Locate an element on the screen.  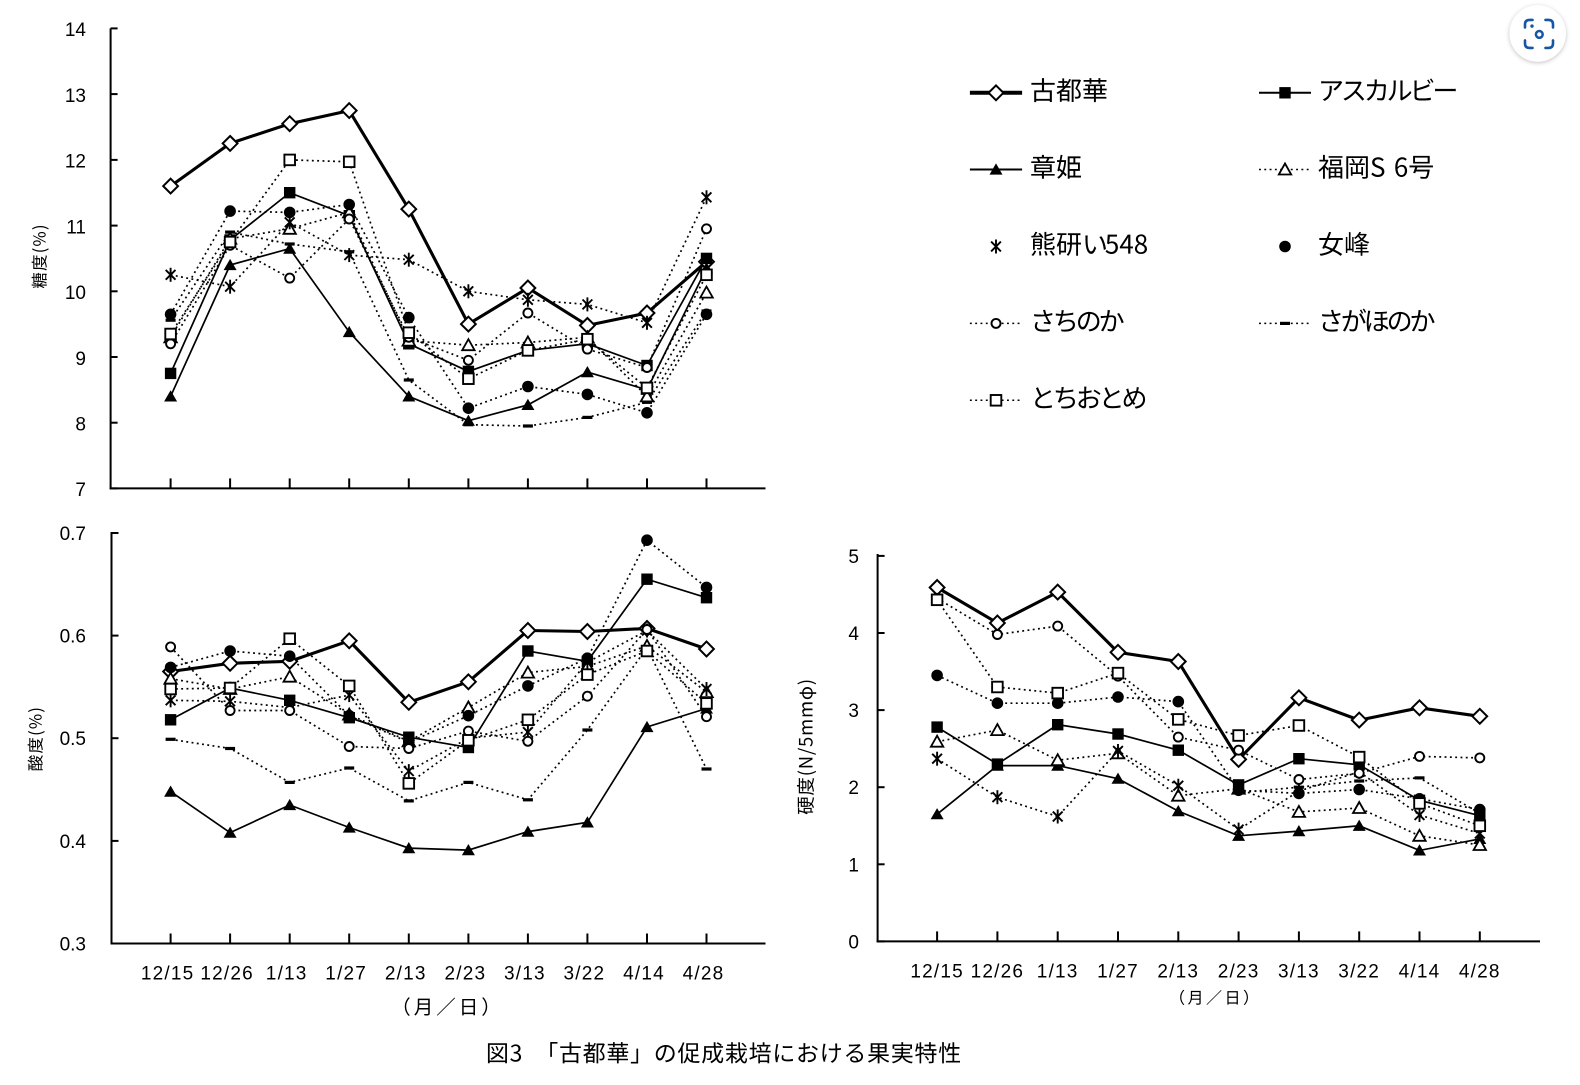
svg-text: 0.5 is located at coordinates (73, 739).